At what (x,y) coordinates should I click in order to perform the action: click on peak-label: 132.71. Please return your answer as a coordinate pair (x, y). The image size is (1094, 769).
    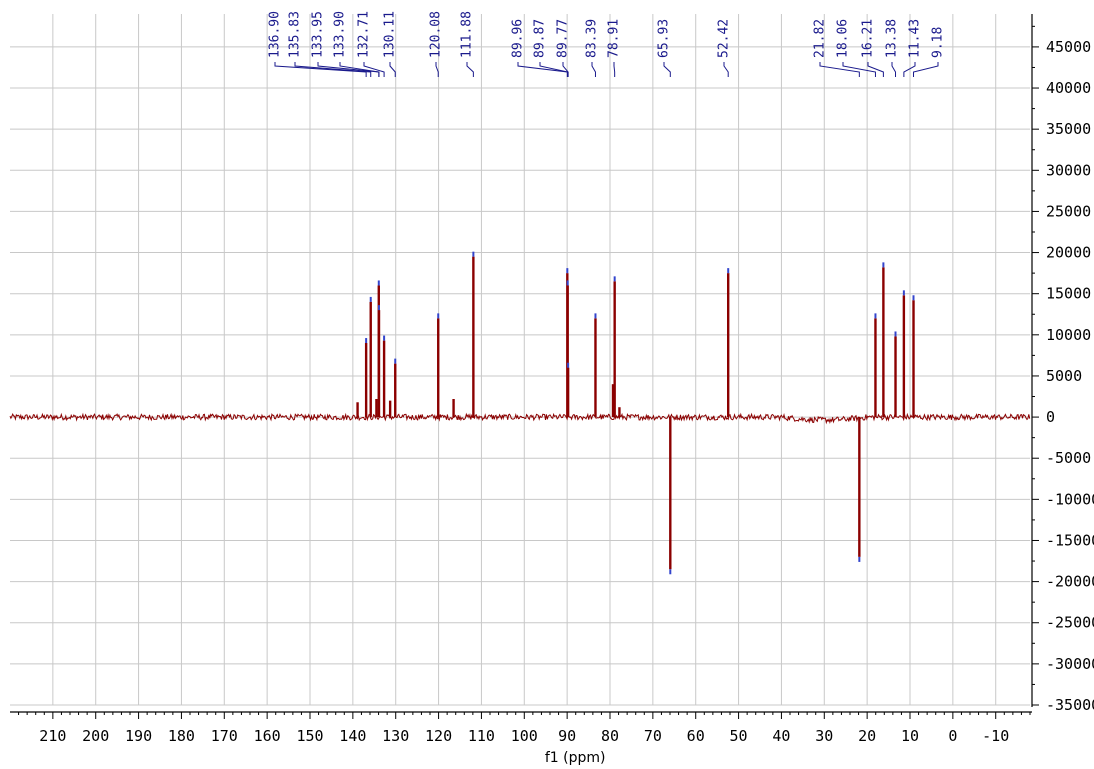
    Looking at the image, I should click on (364, 34).